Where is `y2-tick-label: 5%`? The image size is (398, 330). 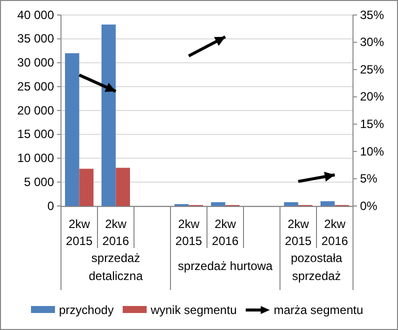 y2-tick-label: 5% is located at coordinates (369, 179).